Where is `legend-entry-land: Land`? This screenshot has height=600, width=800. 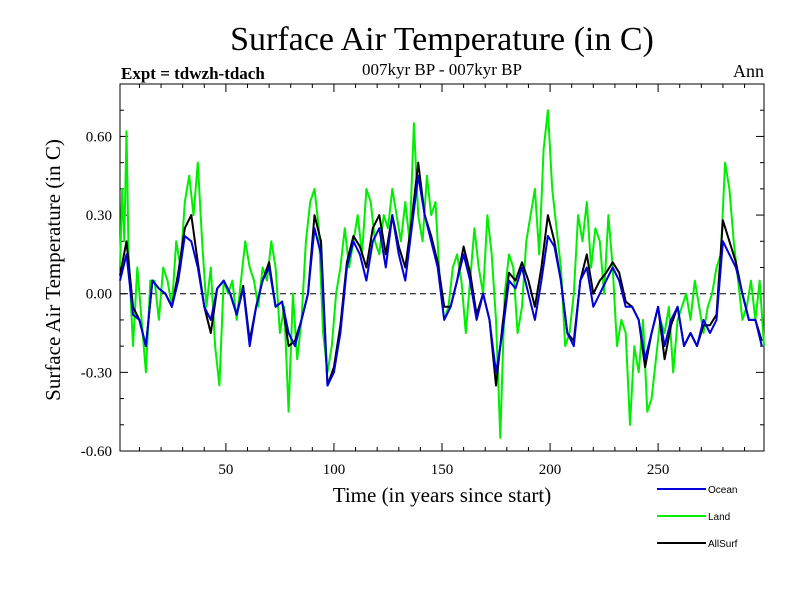 legend-entry-land: Land is located at coordinates (693, 517).